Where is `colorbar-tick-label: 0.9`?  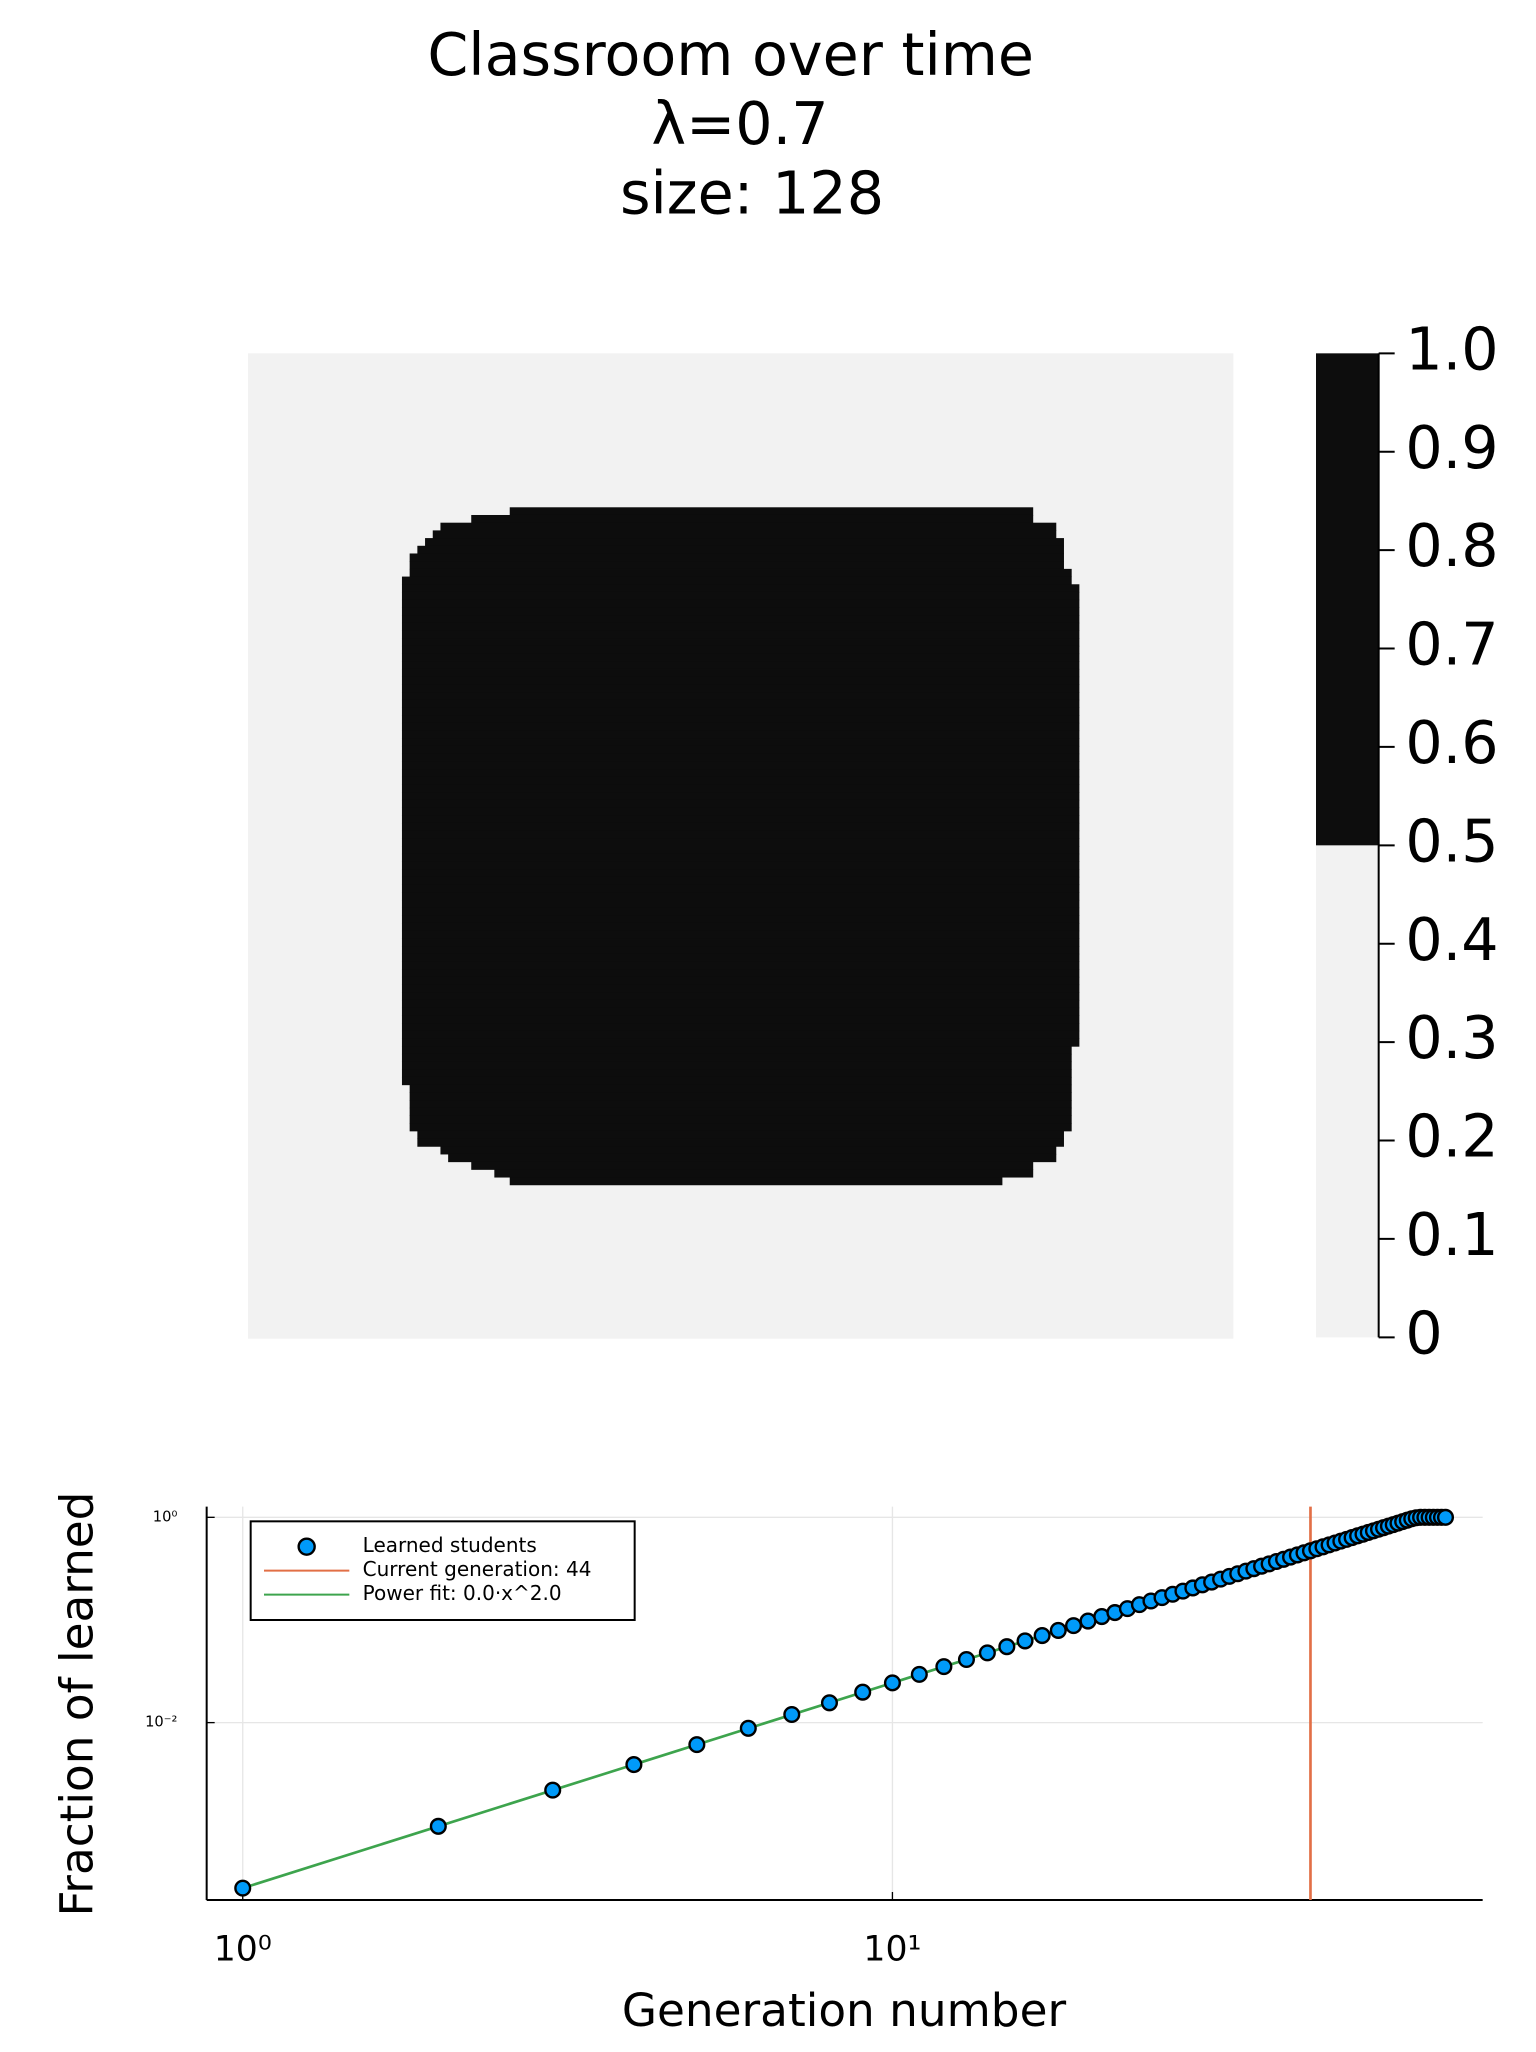
colorbar-tick-label: 0.9 is located at coordinates (1451, 448).